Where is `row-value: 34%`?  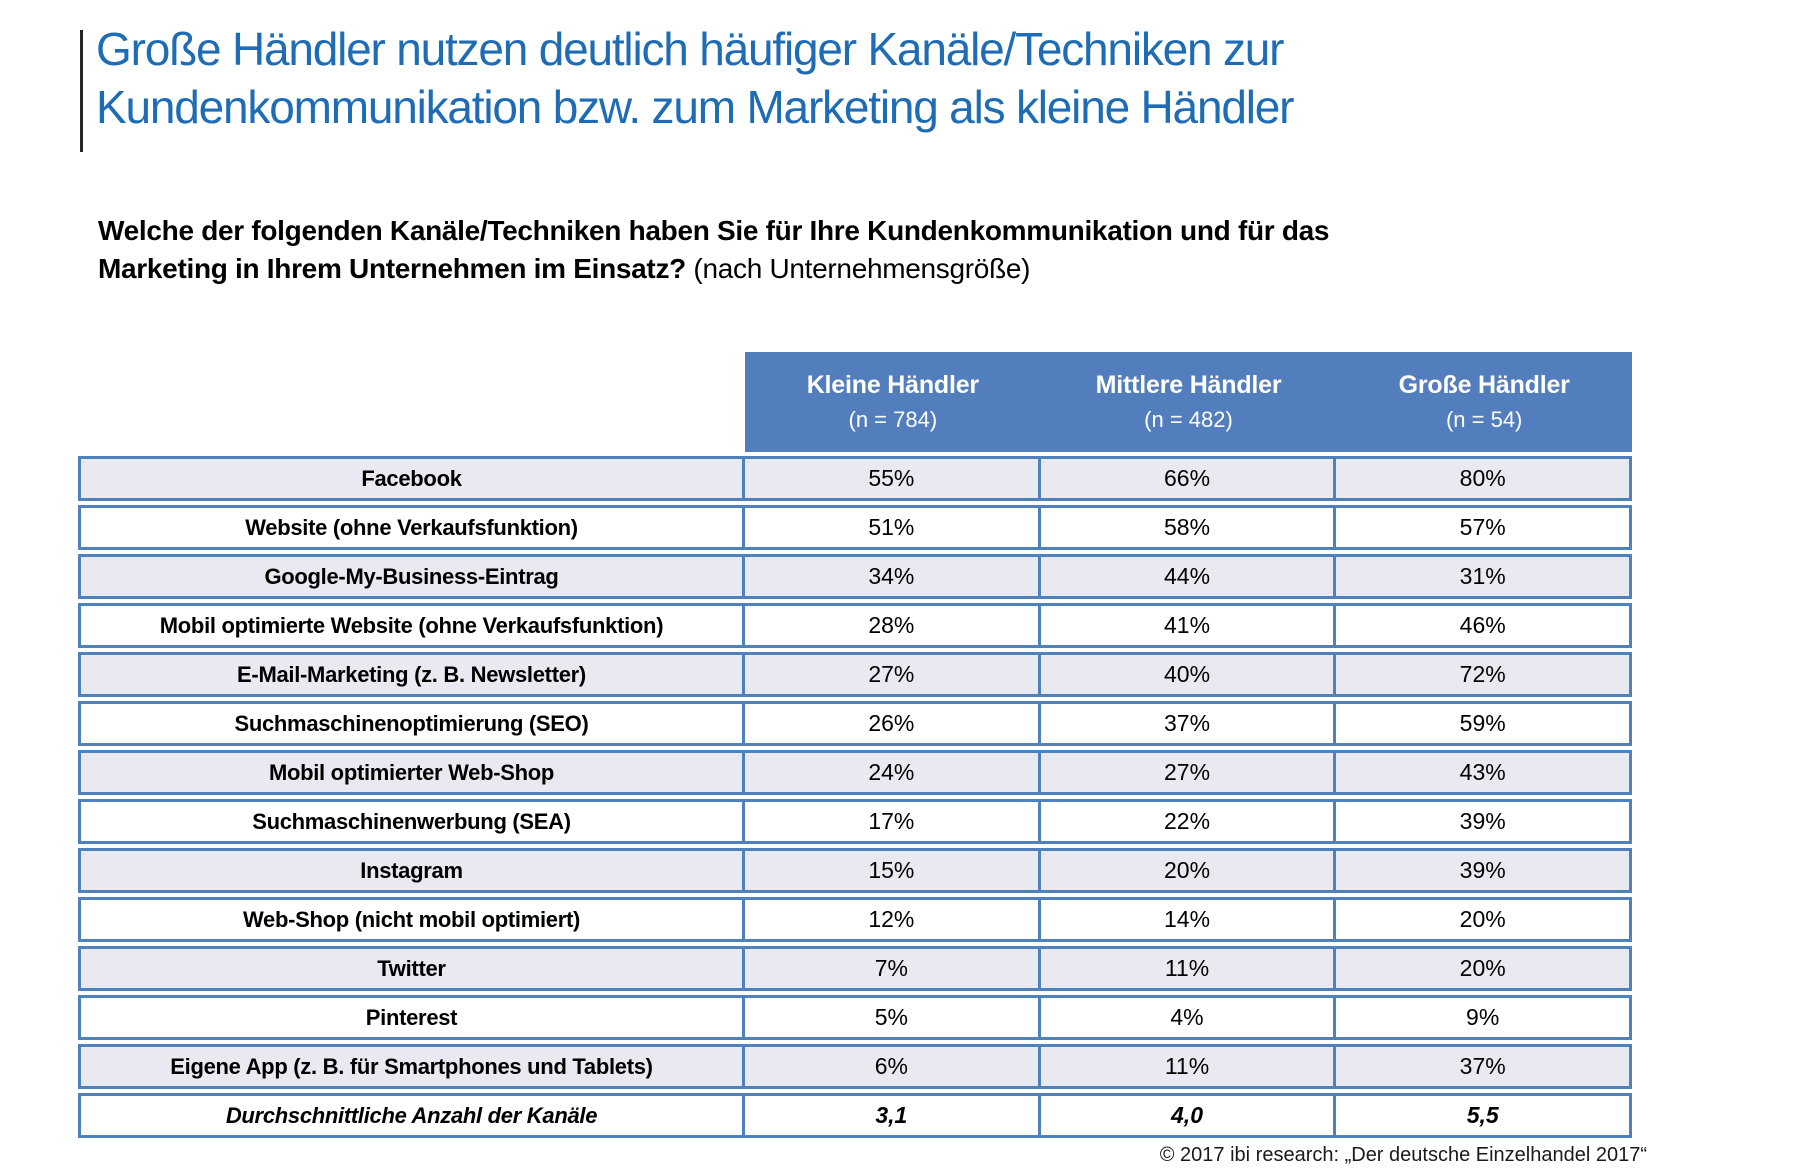 row-value: 34% is located at coordinates (891, 576).